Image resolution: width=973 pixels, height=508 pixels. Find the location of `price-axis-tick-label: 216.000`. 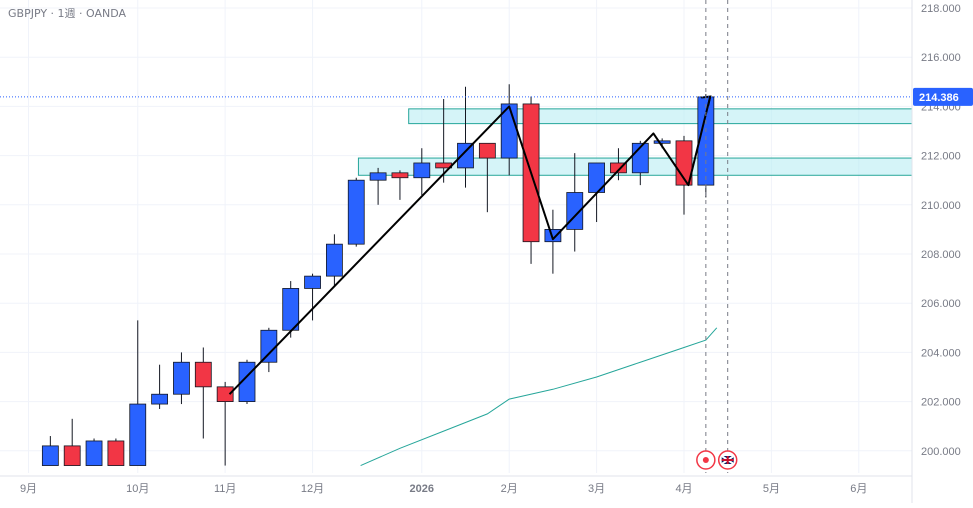

price-axis-tick-label: 216.000 is located at coordinates (941, 58).